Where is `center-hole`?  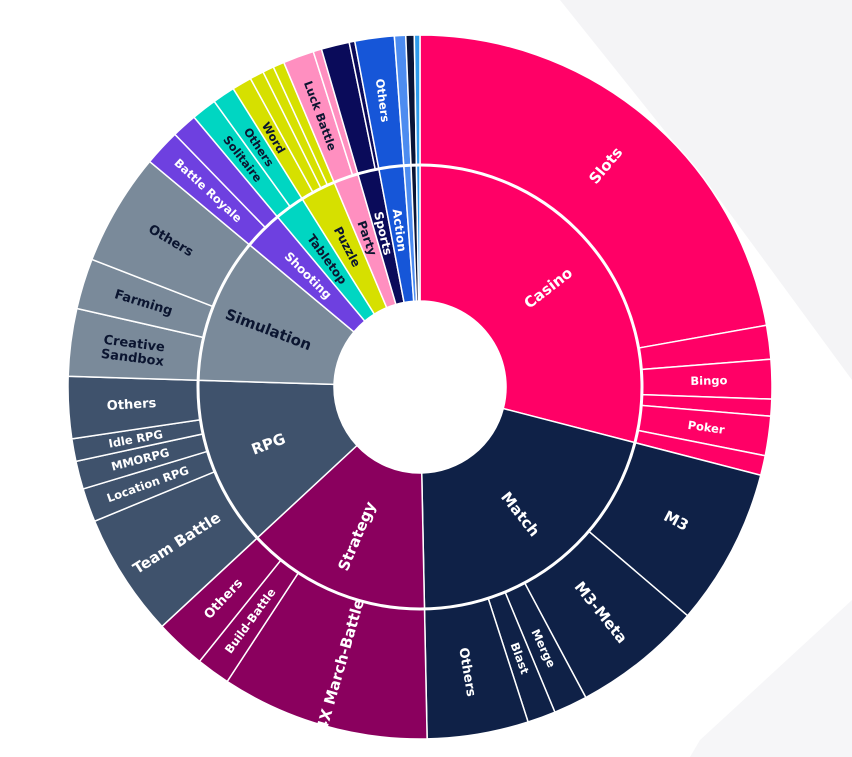
center-hole is located at coordinates (420, 387).